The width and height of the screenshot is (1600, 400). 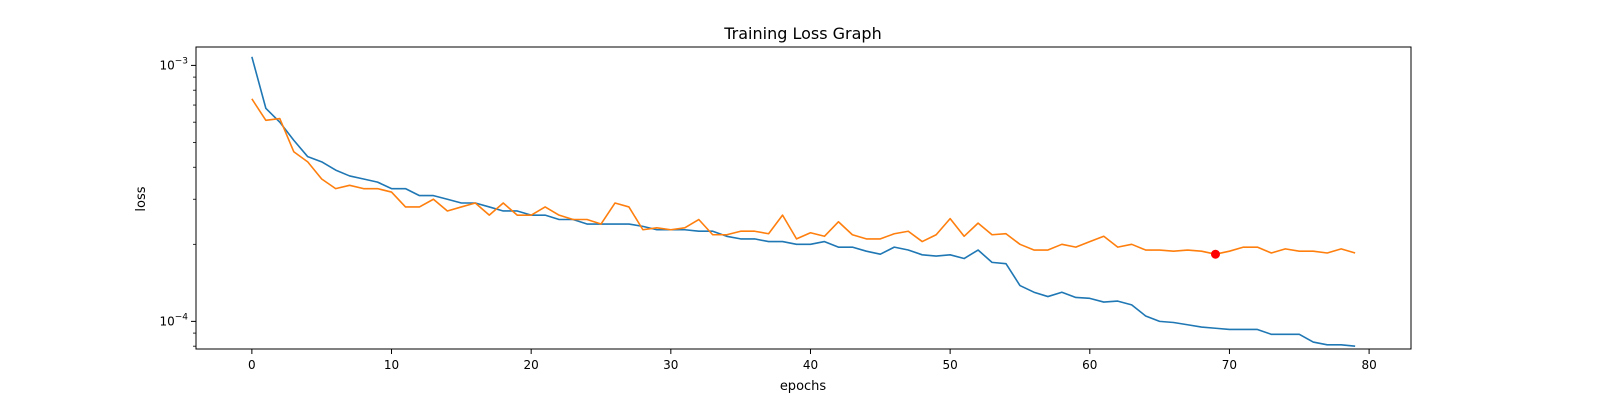 What do you see at coordinates (1215, 254) in the screenshot?
I see `best-epoch-marker` at bounding box center [1215, 254].